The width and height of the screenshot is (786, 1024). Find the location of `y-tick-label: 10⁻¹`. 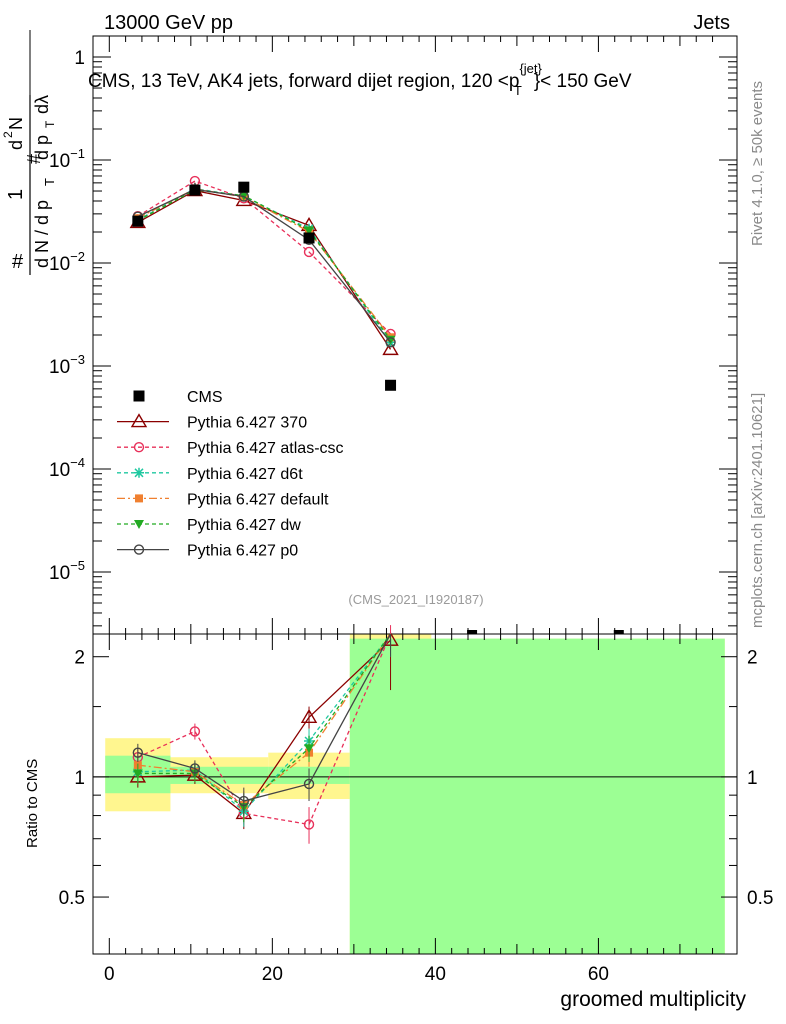

y-tick-label: 10⁻¹ is located at coordinates (67, 159).